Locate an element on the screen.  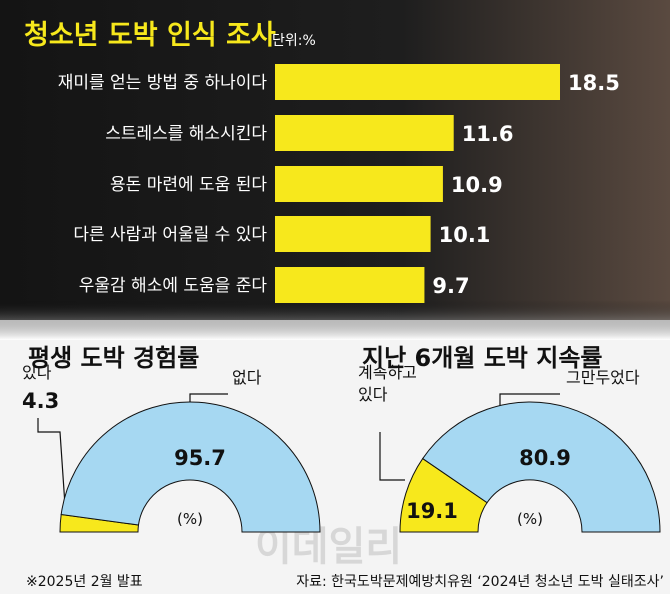
fade is located at coordinates (335, 320).